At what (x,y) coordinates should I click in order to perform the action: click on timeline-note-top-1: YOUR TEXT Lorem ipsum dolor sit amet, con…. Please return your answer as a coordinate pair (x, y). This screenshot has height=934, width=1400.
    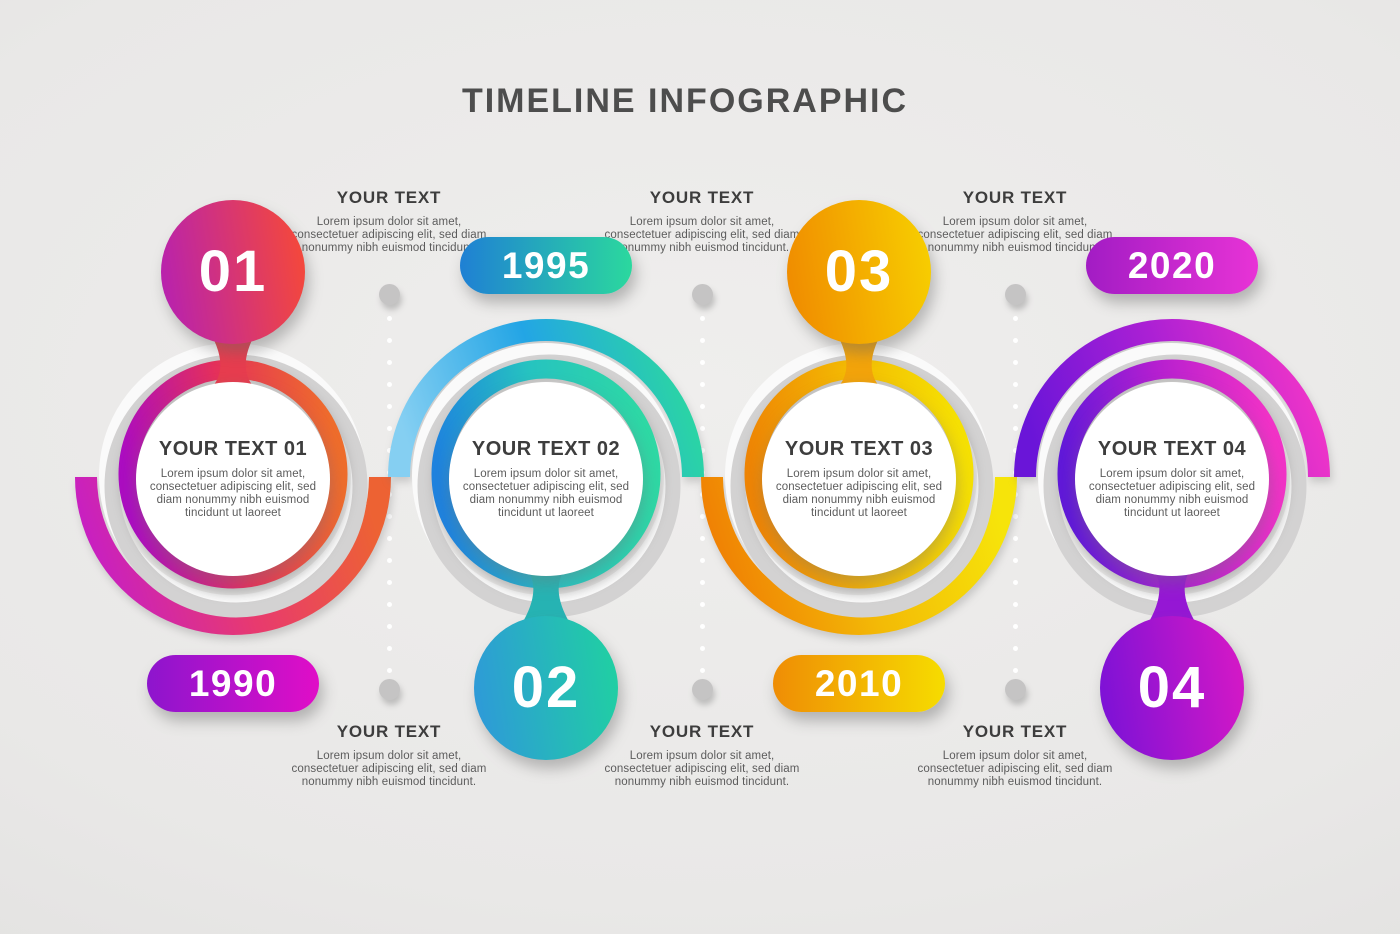
    Looking at the image, I should click on (389, 221).